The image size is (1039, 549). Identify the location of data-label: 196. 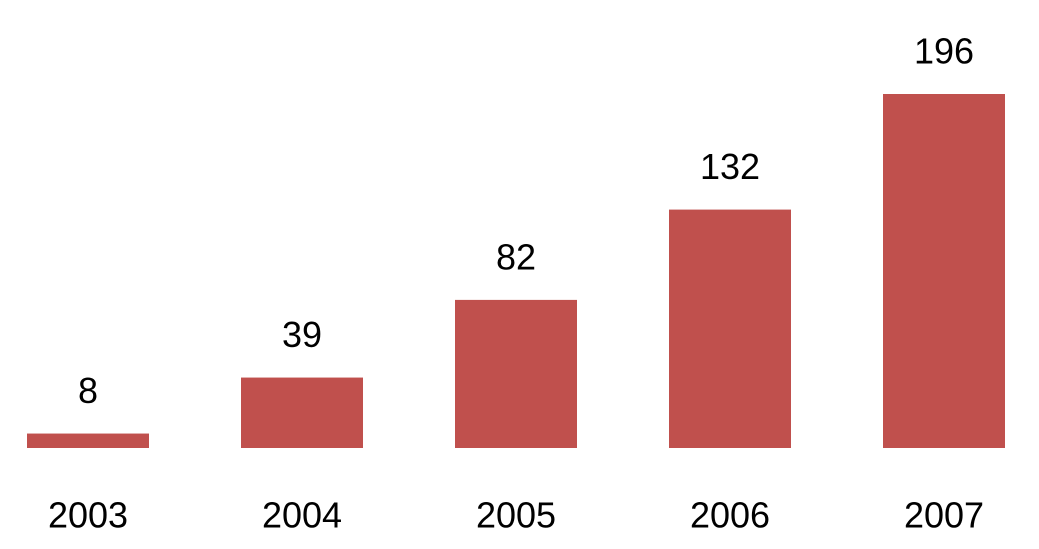
(944, 51).